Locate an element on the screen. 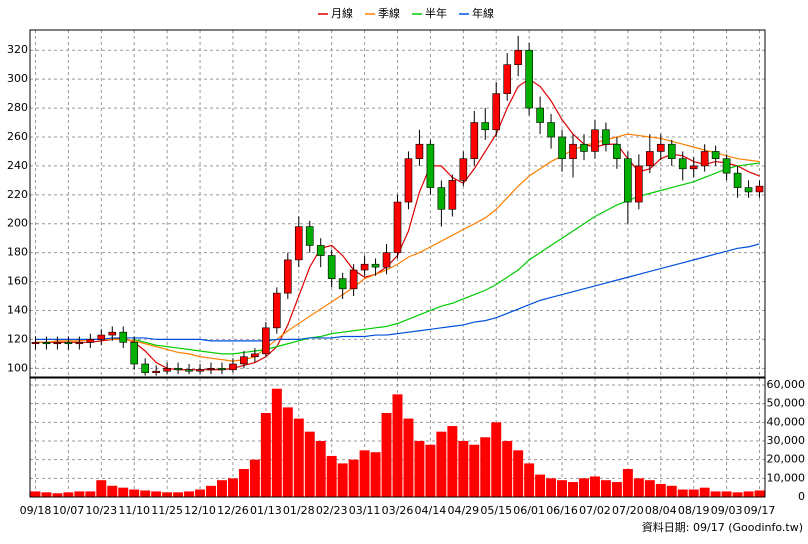  legend-label: 年線 is located at coordinates (483, 13).